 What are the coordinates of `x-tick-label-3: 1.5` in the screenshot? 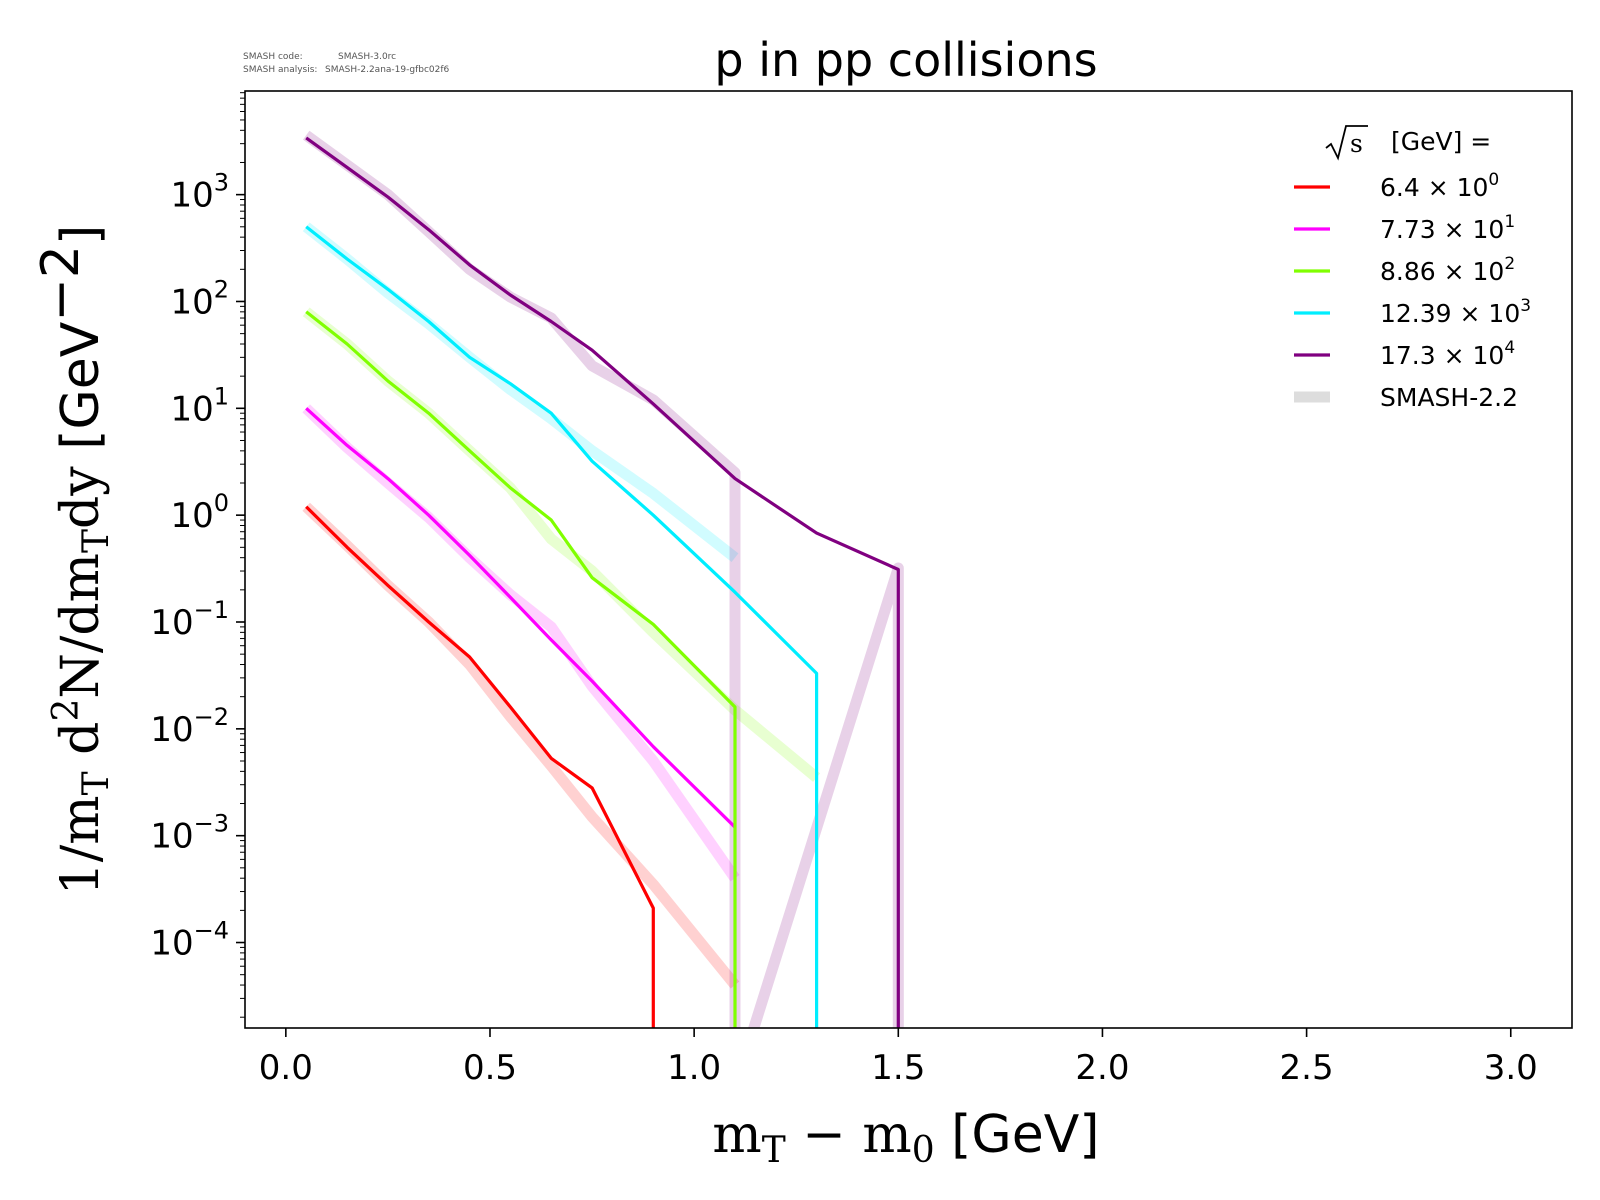 It's located at (898, 1068).